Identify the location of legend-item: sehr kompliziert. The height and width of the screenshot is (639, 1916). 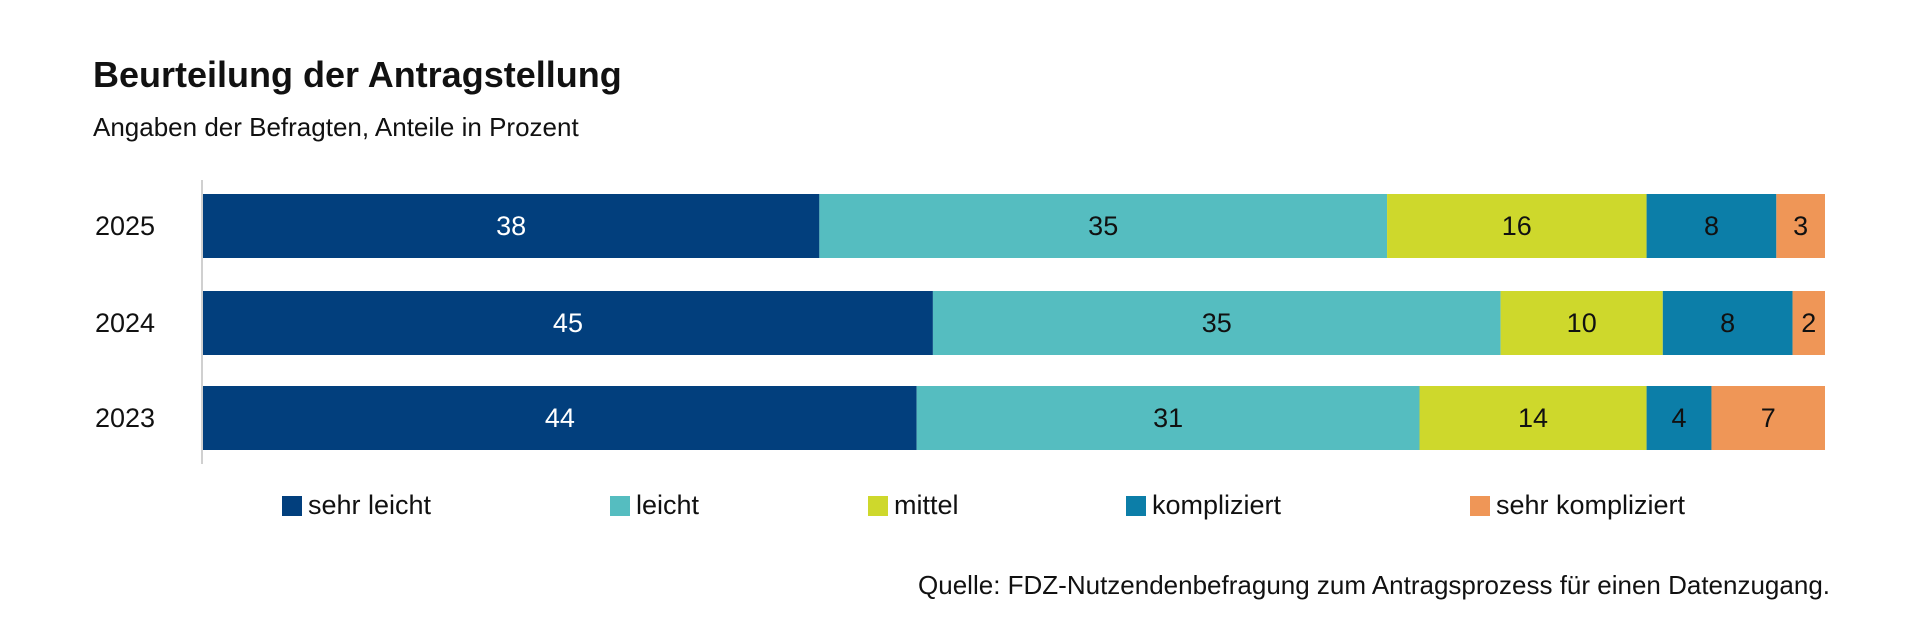
(1577, 505).